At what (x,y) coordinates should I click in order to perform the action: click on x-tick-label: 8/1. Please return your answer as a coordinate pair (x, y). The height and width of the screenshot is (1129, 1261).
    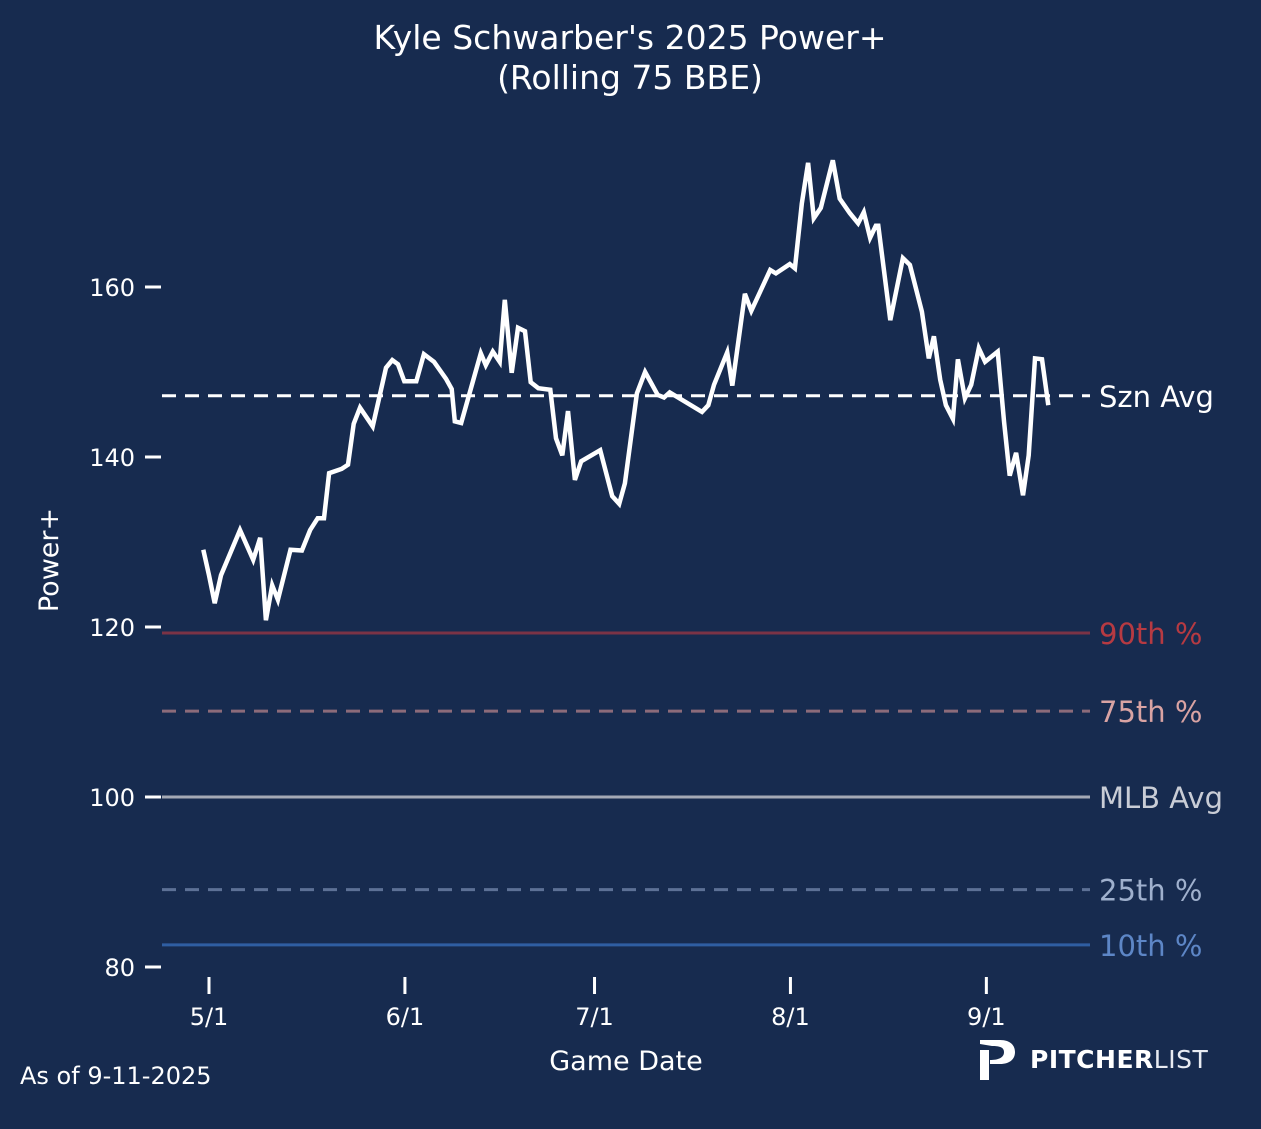
    Looking at the image, I should click on (790, 1017).